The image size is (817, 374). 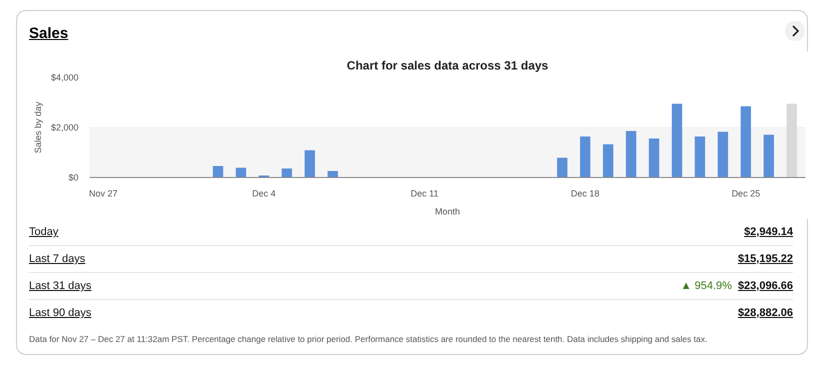 I want to click on text: Last 90 days, so click(x=60, y=313).